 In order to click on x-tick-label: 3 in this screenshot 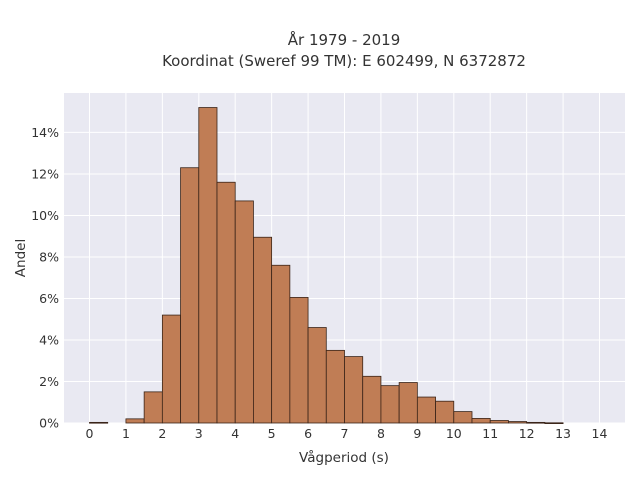, I will do `click(199, 433)`.